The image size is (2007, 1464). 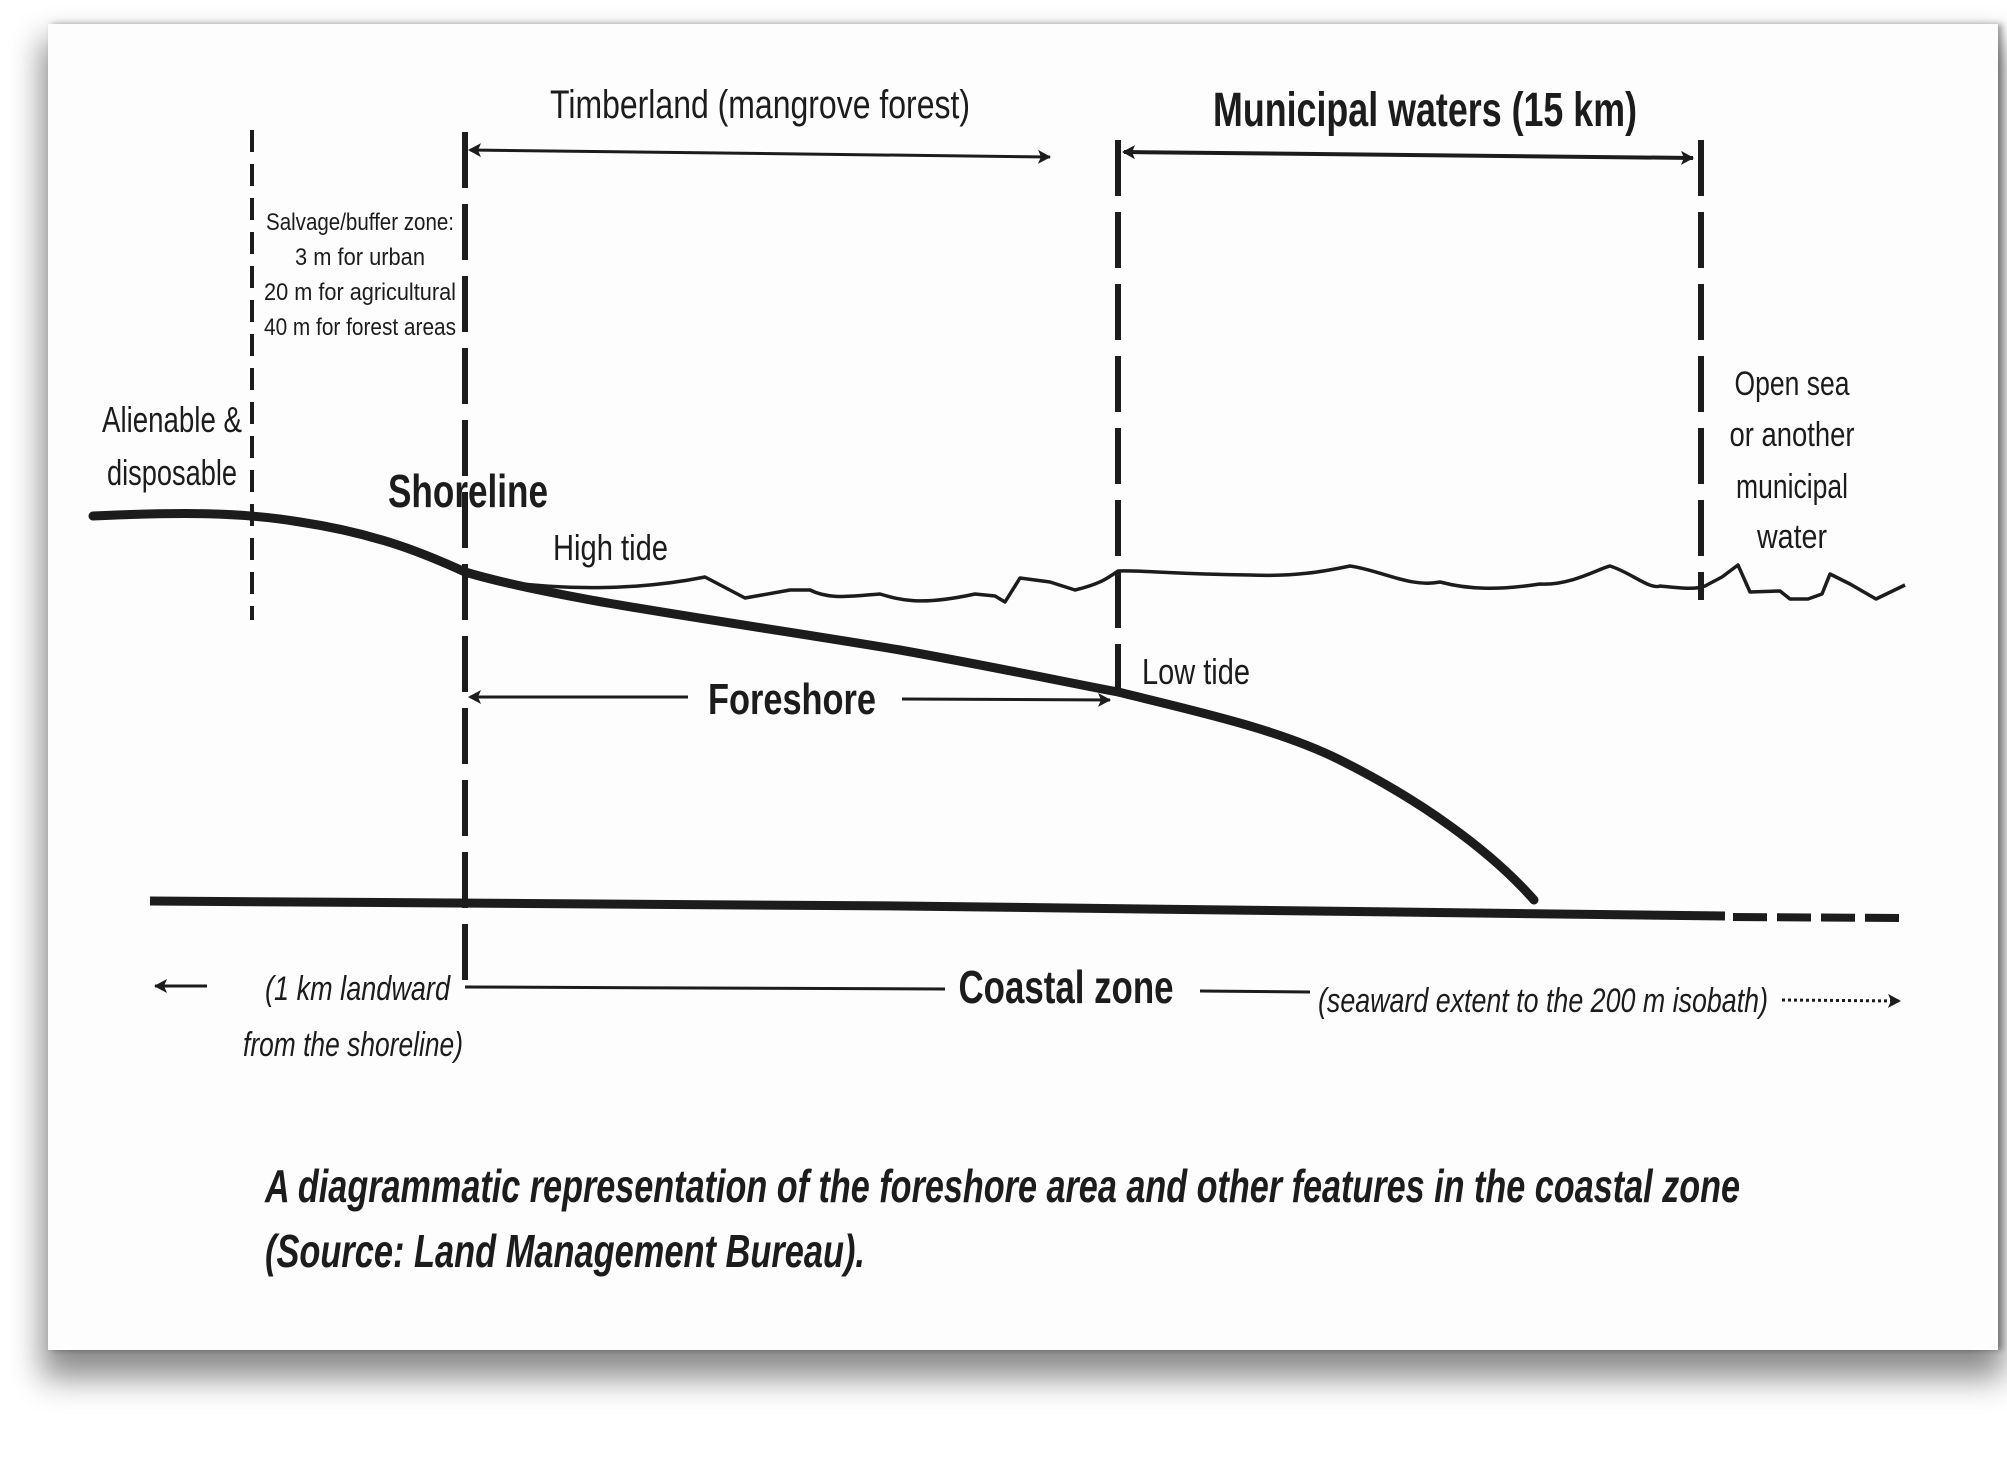 What do you see at coordinates (1841, 1000) in the screenshot?
I see `seaward-dotted-arrow` at bounding box center [1841, 1000].